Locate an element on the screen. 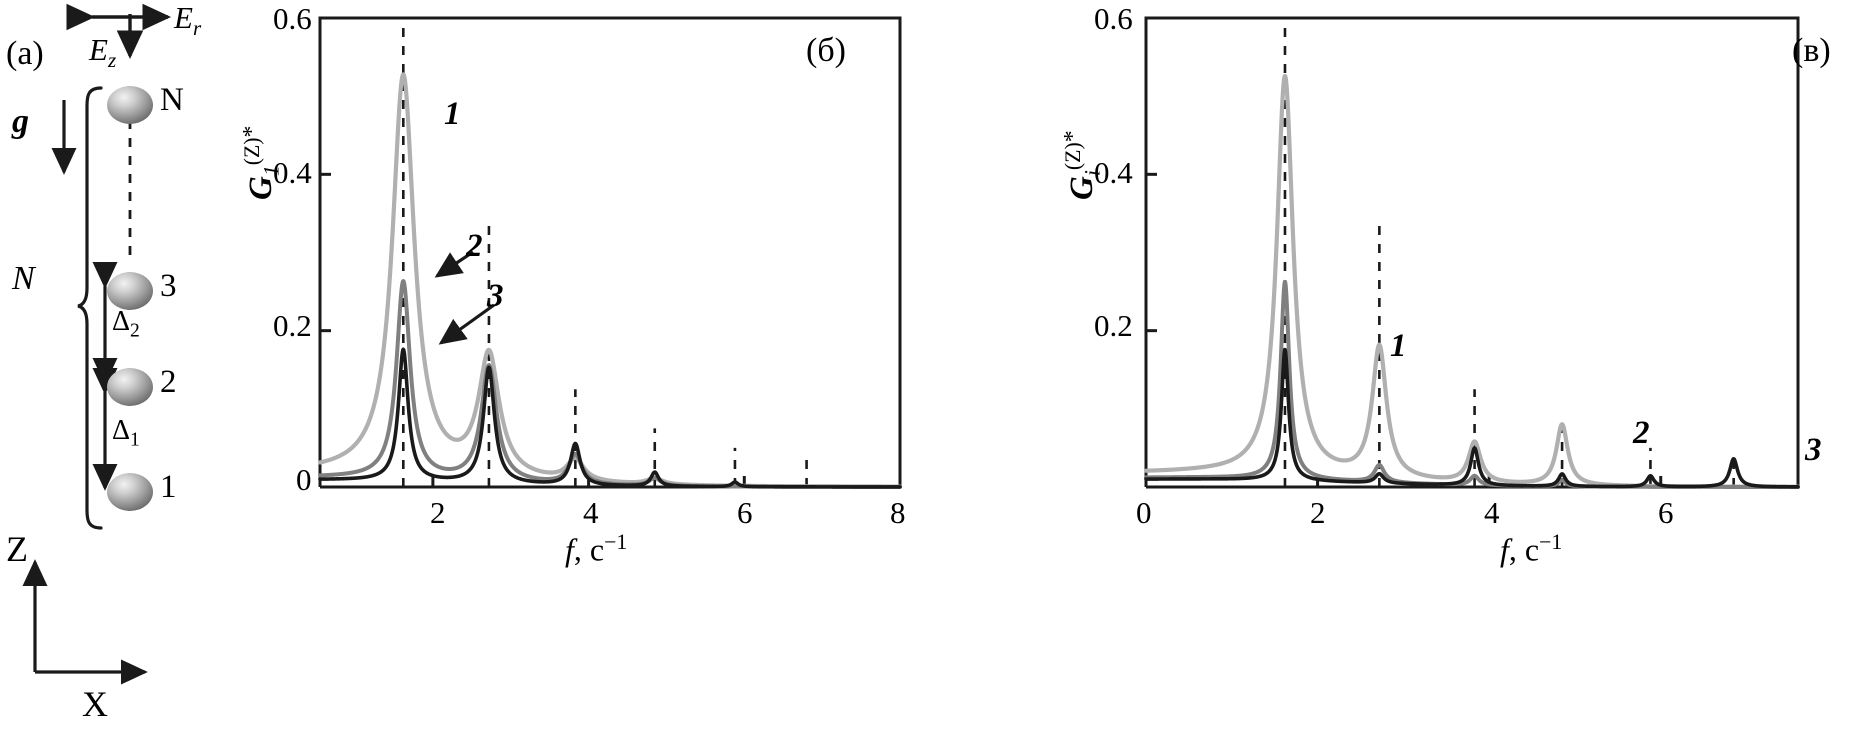  panel-v-xtick-2: 2 is located at coordinates (1318, 512).